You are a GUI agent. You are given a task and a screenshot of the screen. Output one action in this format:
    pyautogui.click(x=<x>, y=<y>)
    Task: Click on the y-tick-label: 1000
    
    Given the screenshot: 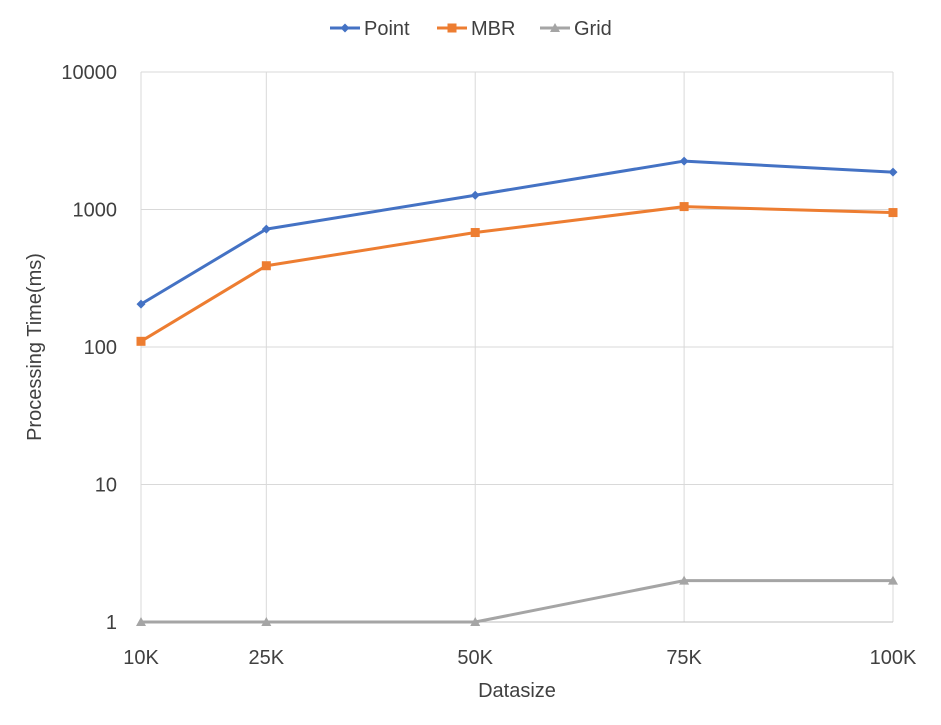 What is the action you would take?
    pyautogui.click(x=95, y=211)
    